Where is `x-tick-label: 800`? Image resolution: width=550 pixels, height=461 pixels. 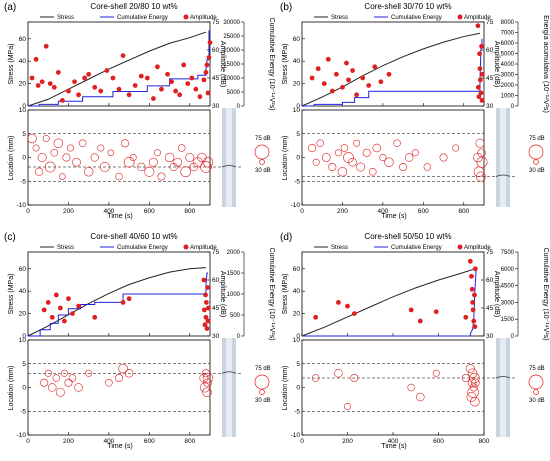
x-tick-label: 800 is located at coordinates (463, 211).